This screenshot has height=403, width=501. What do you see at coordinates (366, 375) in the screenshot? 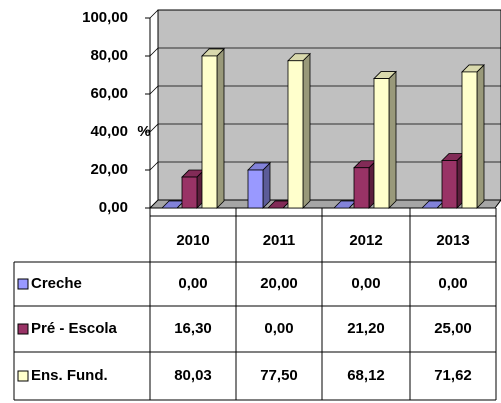
I see `table-value: 68,12` at bounding box center [366, 375].